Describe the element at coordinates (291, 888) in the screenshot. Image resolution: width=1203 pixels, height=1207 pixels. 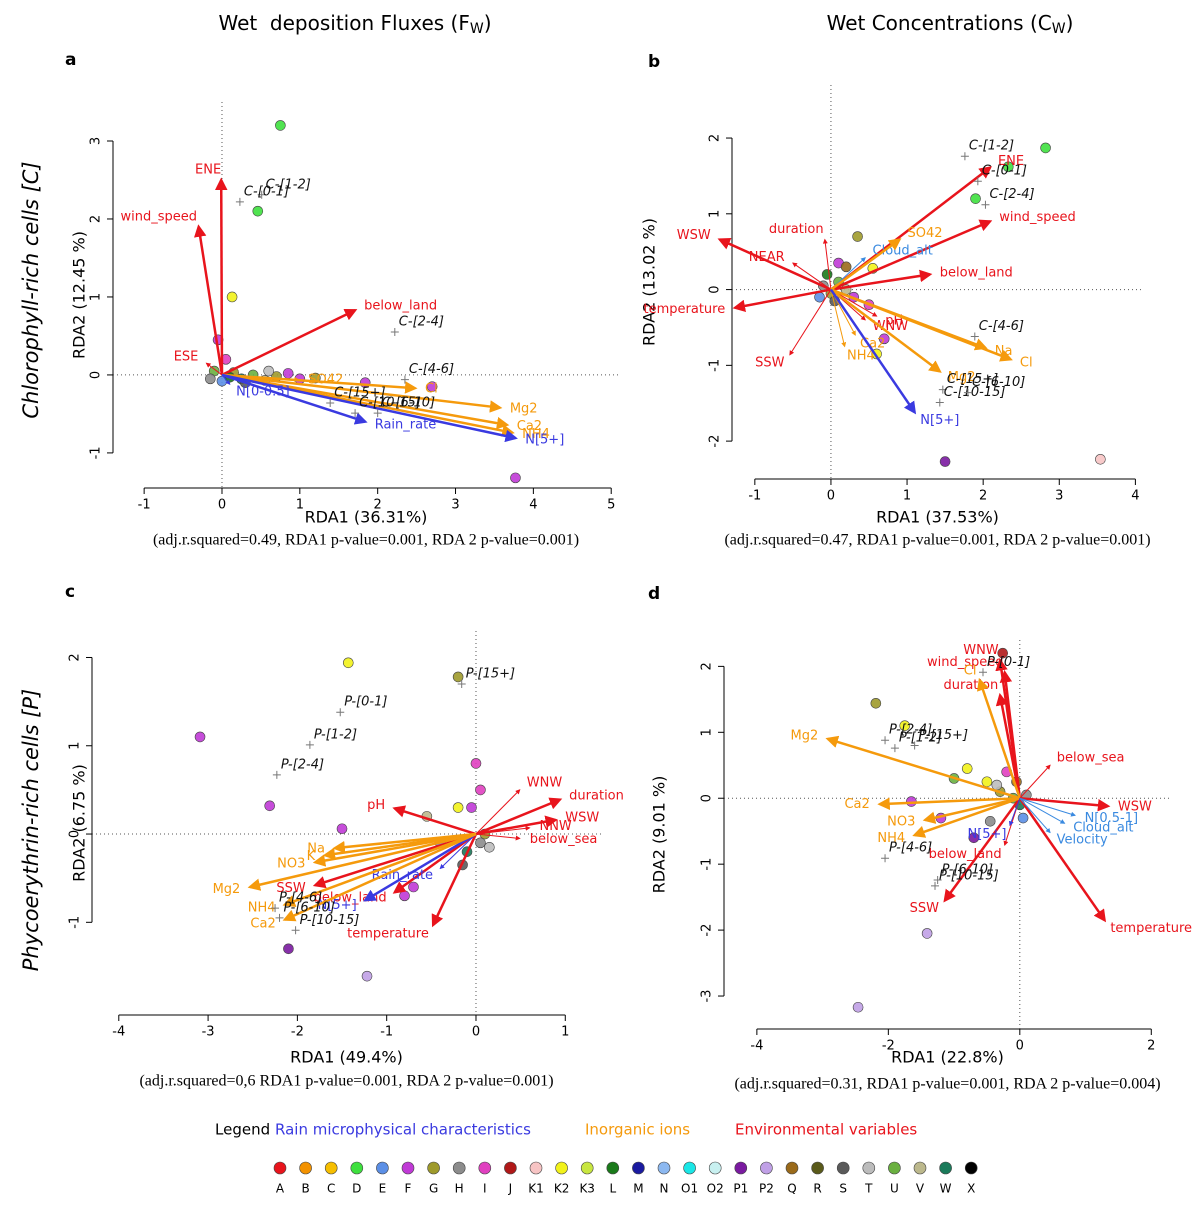
I see `arrow-label: SSW` at that location.